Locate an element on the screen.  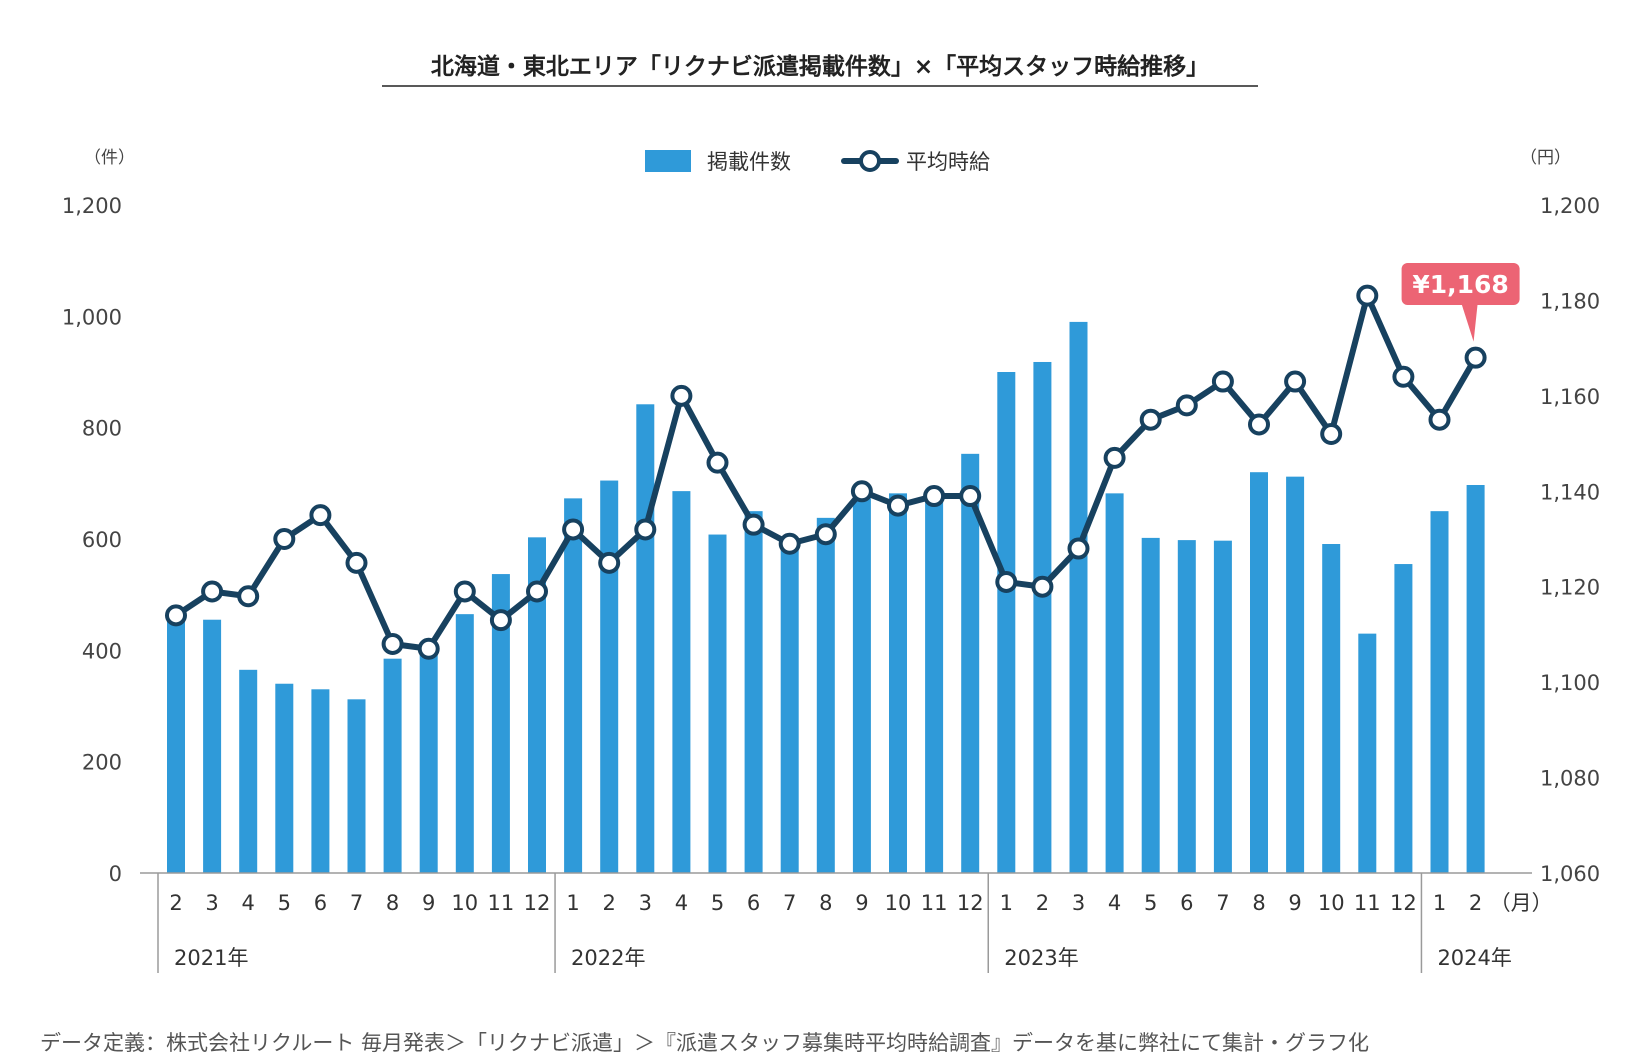
right-tick-label: 1,080 is located at coordinates (1570, 779).